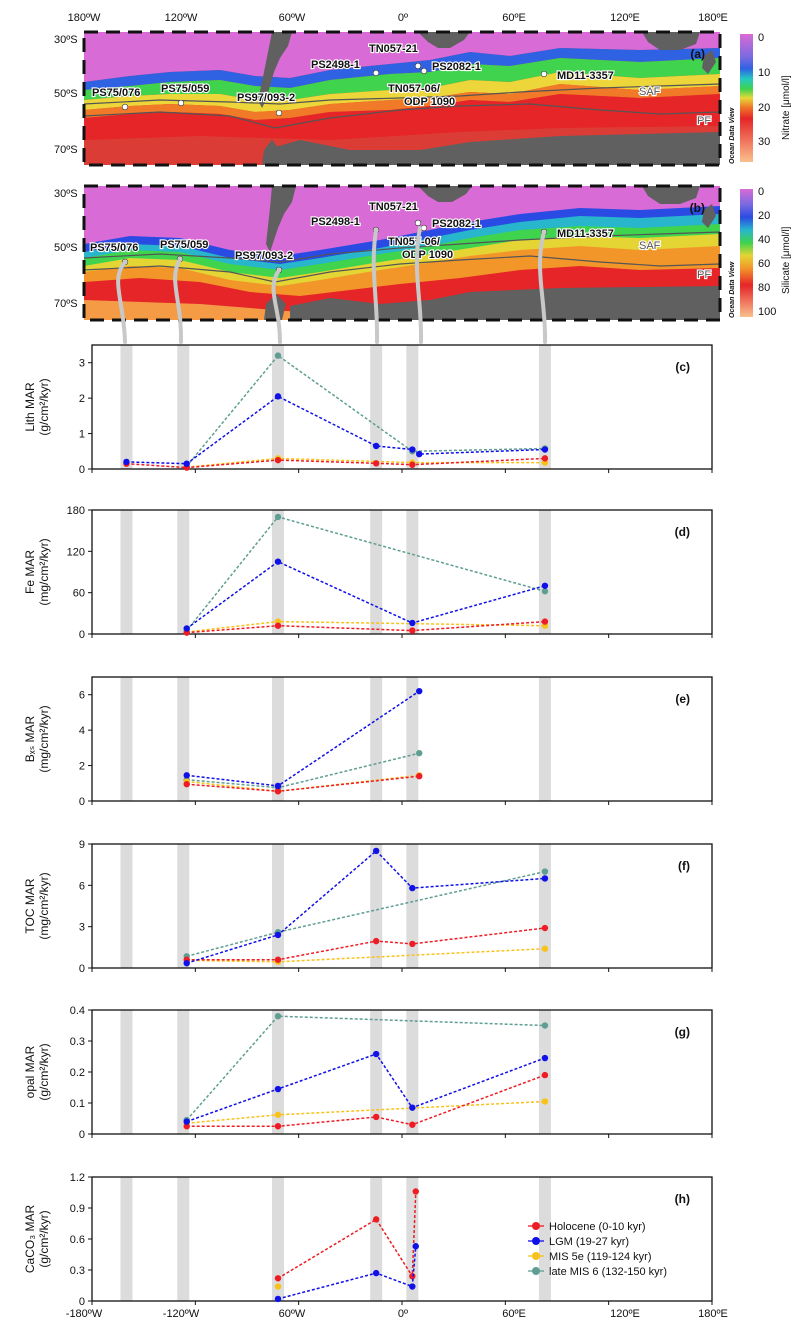  Describe the element at coordinates (397, 1314) in the screenshot. I see `bottom-longitude-axis: -180ºW -120ºW 60ºW 0º 60ºE 120ºE 180ºE` at that location.